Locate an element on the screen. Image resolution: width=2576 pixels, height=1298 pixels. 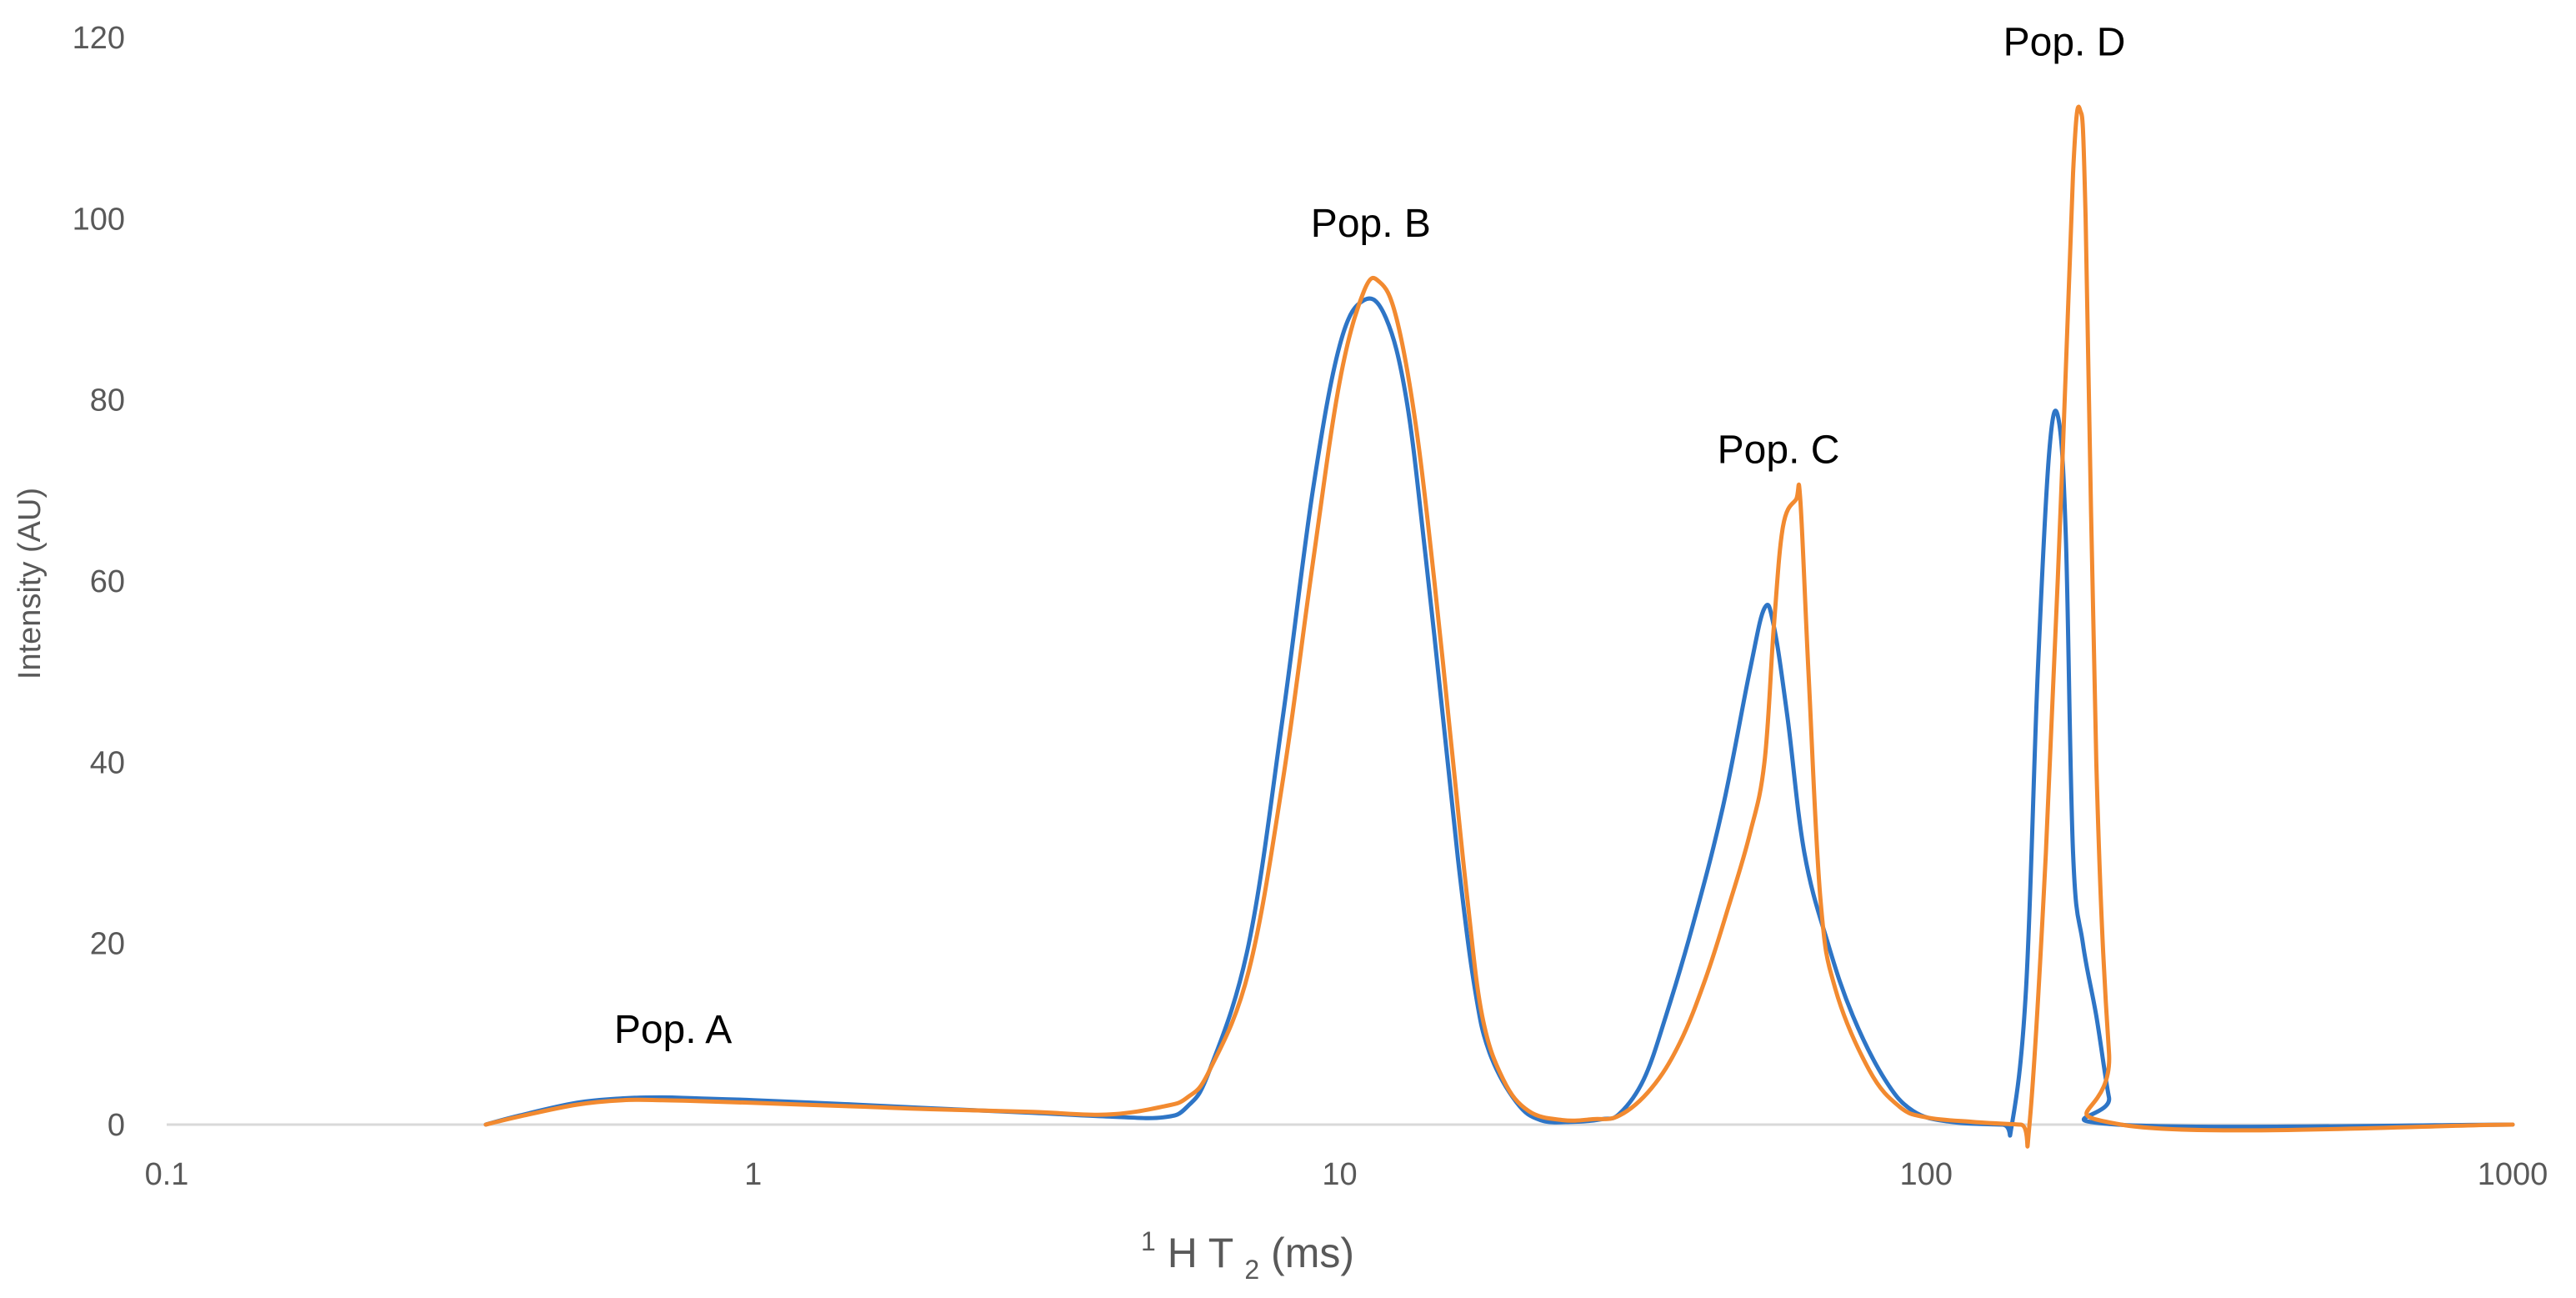
y-axis-ticks: 0 20 40 60 80 100 120 is located at coordinates (99, 582).